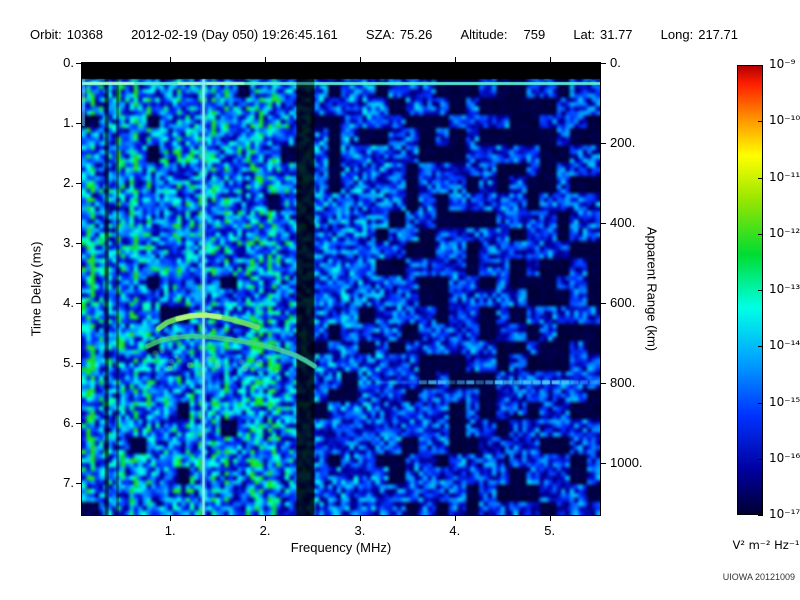  Describe the element at coordinates (68, 422) in the screenshot. I see `y-left-tick-label: 6.` at that location.